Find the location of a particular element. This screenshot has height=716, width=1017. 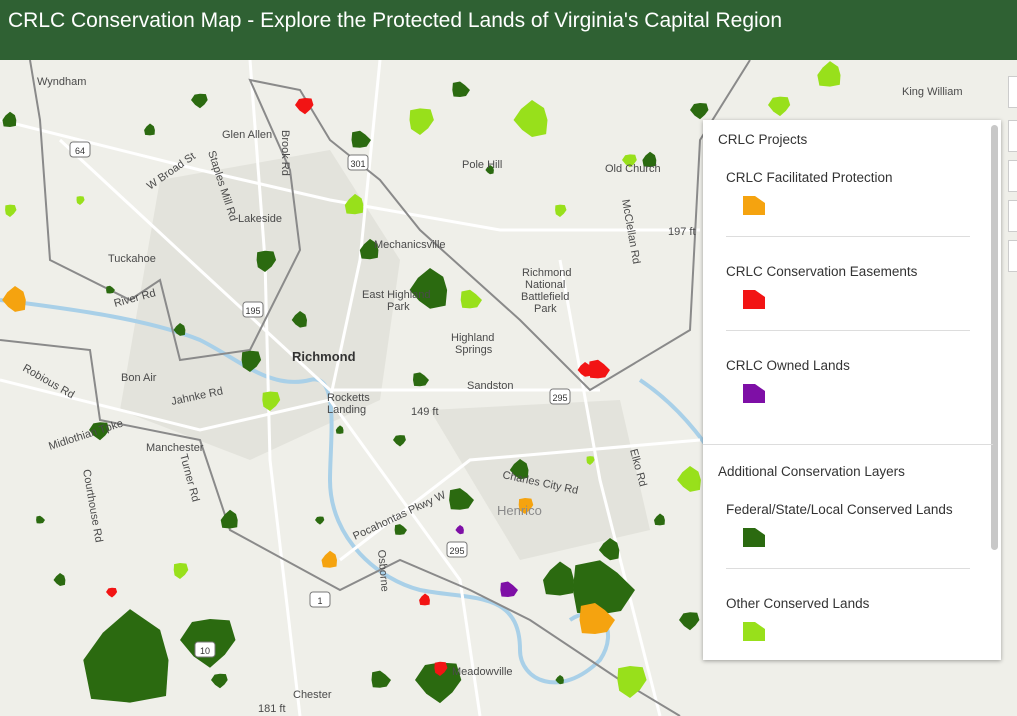

route-number: 301 is located at coordinates (357, 164).